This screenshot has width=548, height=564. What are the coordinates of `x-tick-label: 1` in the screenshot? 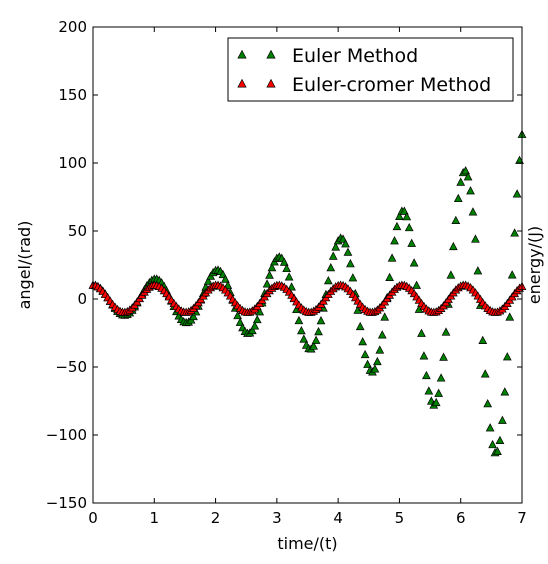 It's located at (155, 518).